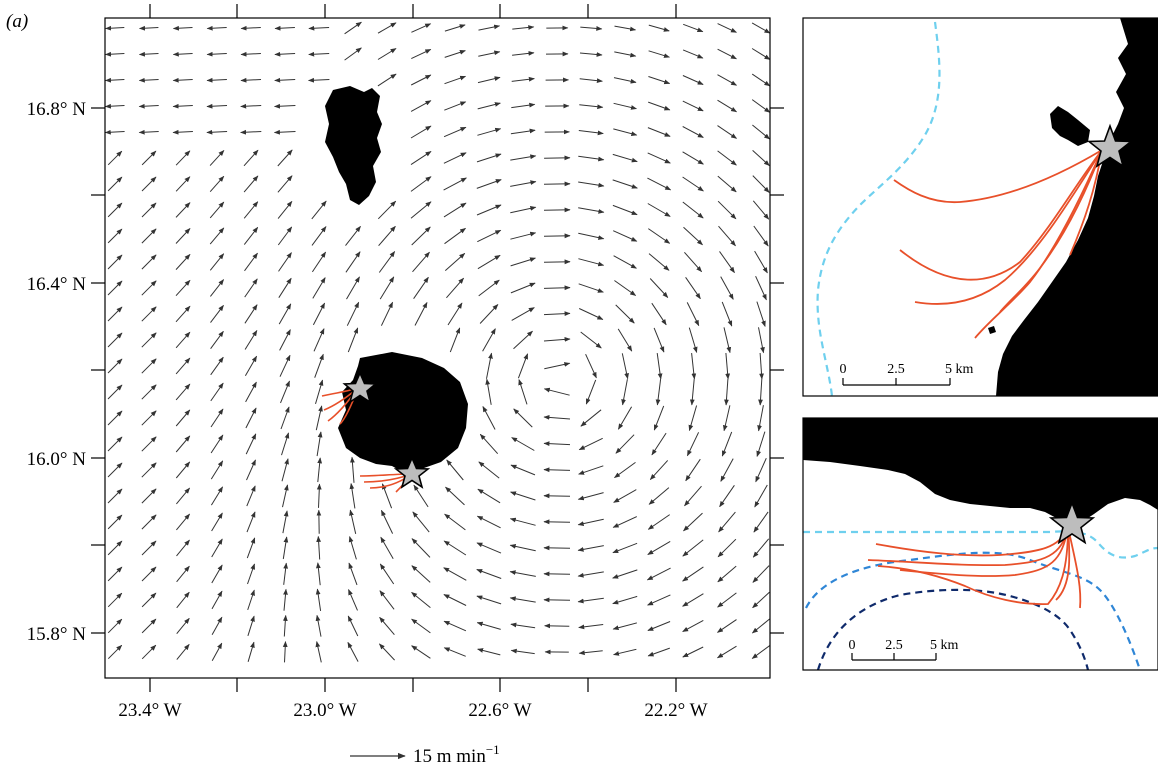 The height and width of the screenshot is (769, 1158). Describe the element at coordinates (992, 330) in the screenshot. I see `inset-top-rock` at that location.